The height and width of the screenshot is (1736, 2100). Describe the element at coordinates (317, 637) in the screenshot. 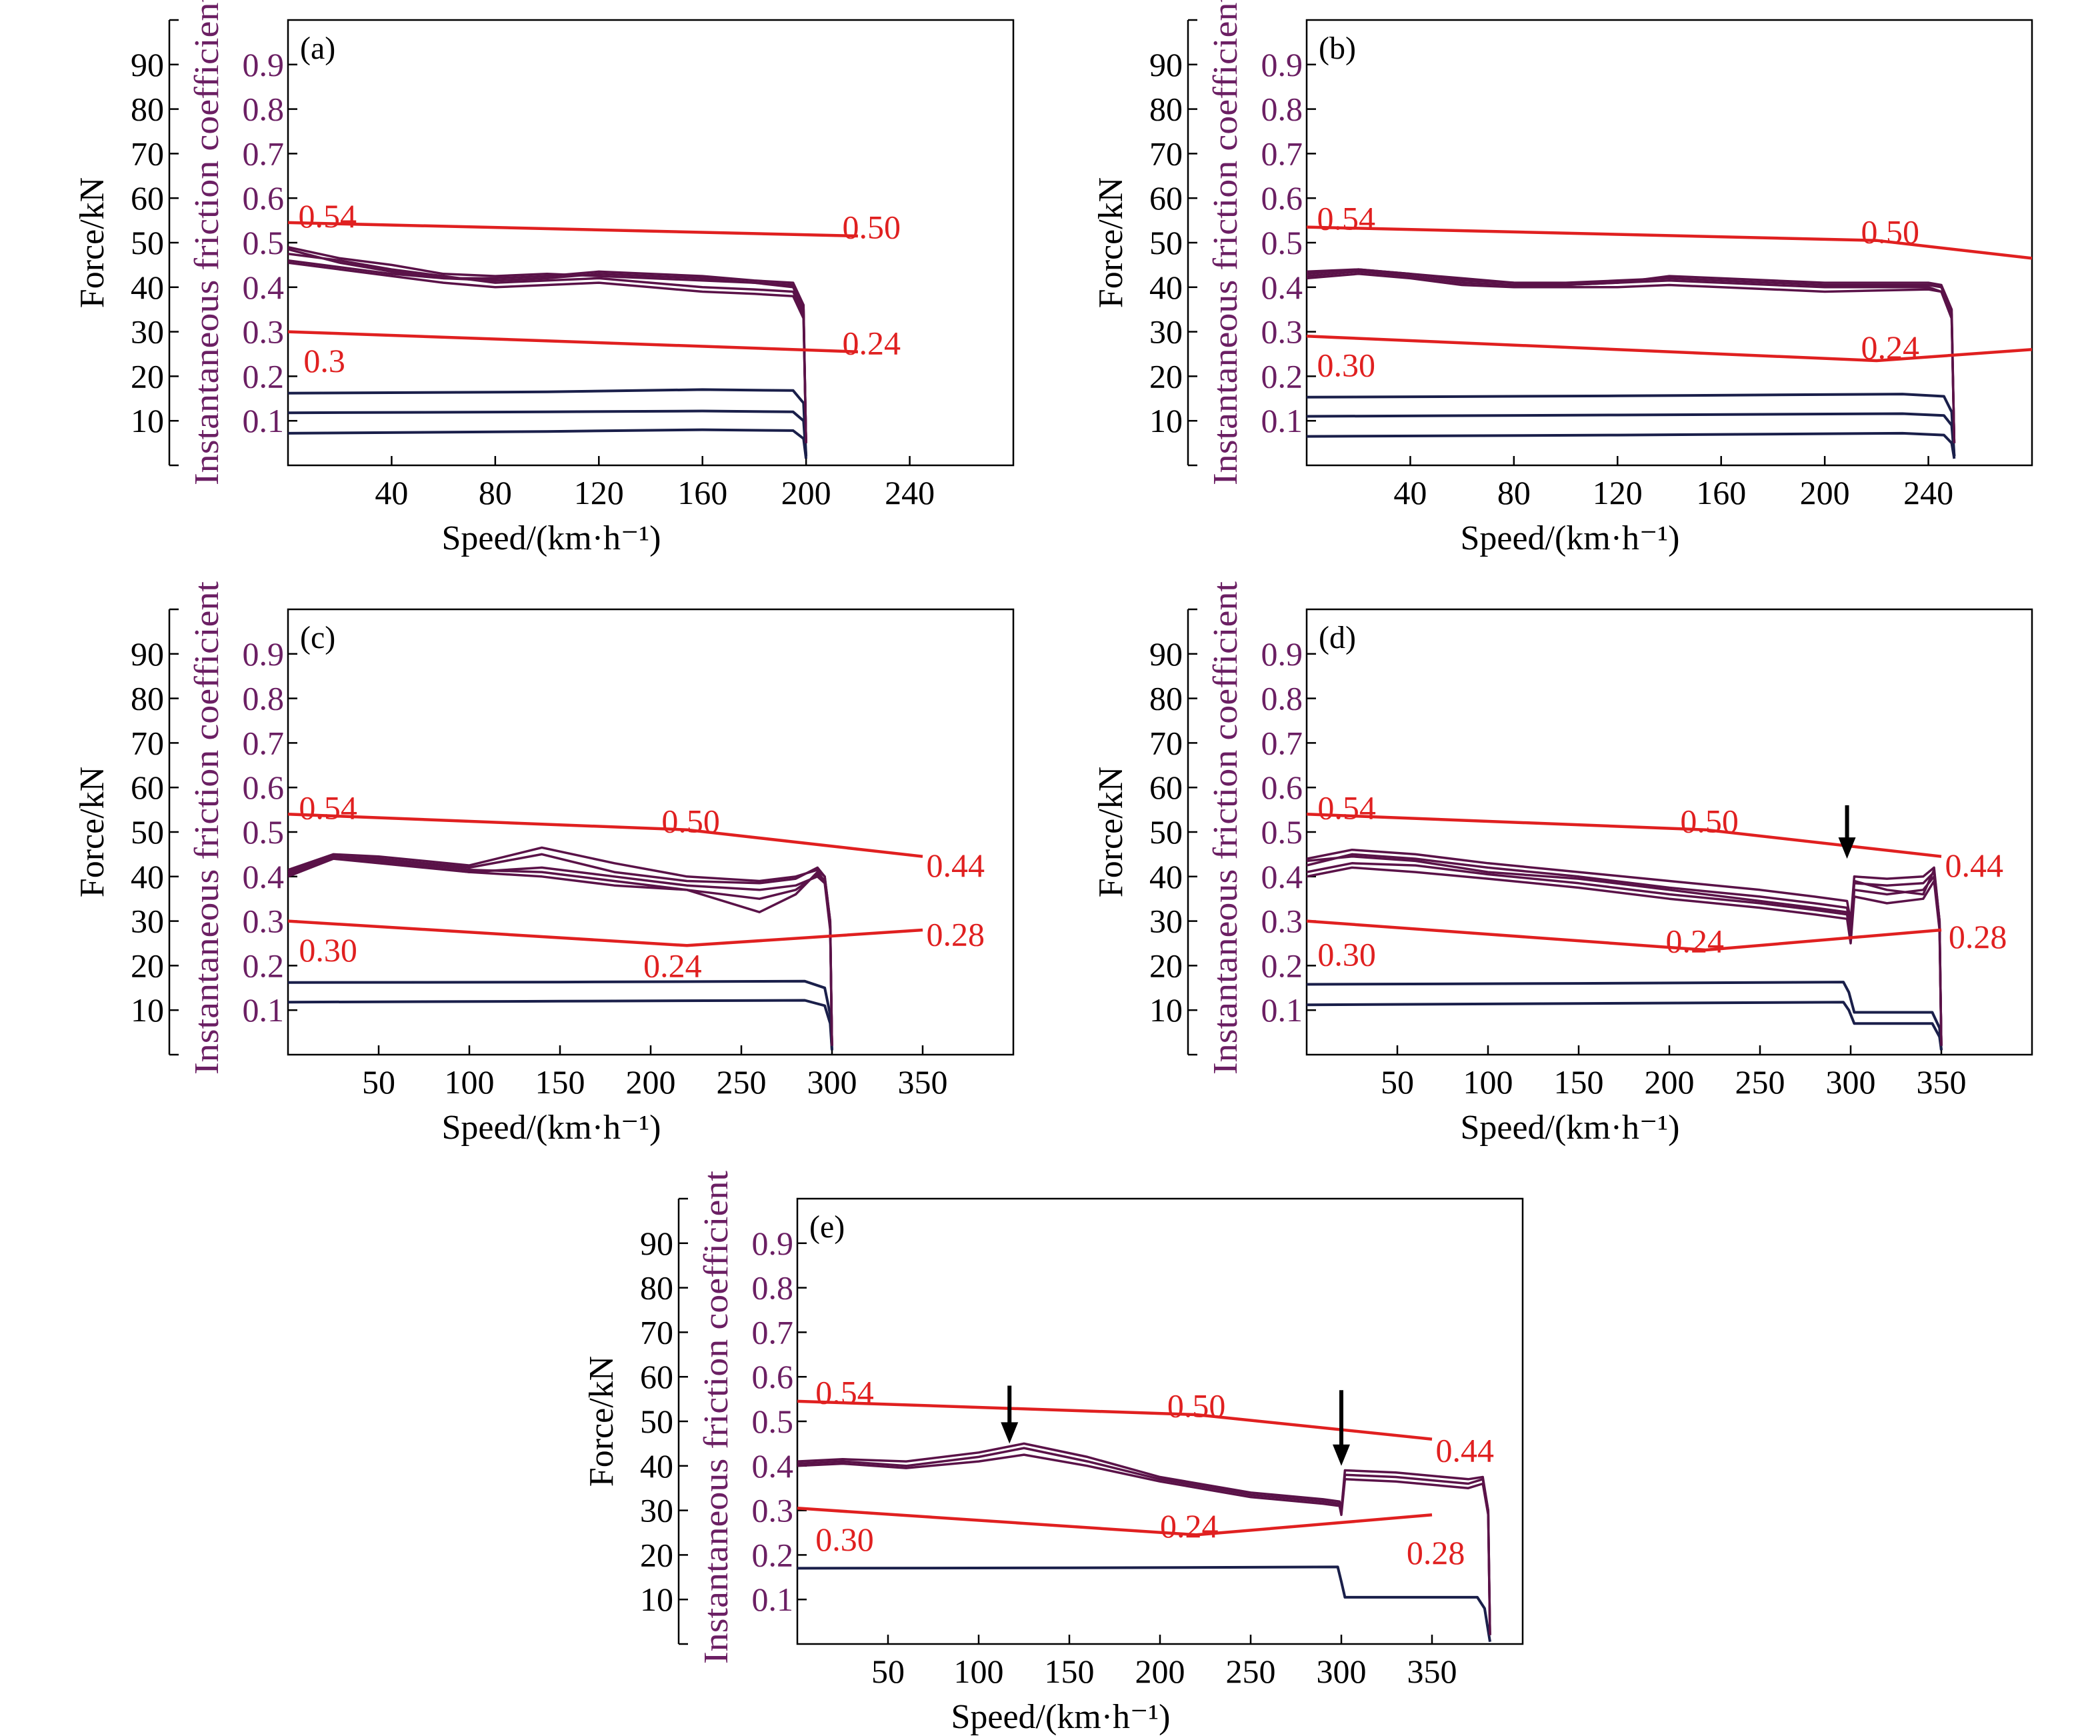

I see `panel-label: (c)` at that location.